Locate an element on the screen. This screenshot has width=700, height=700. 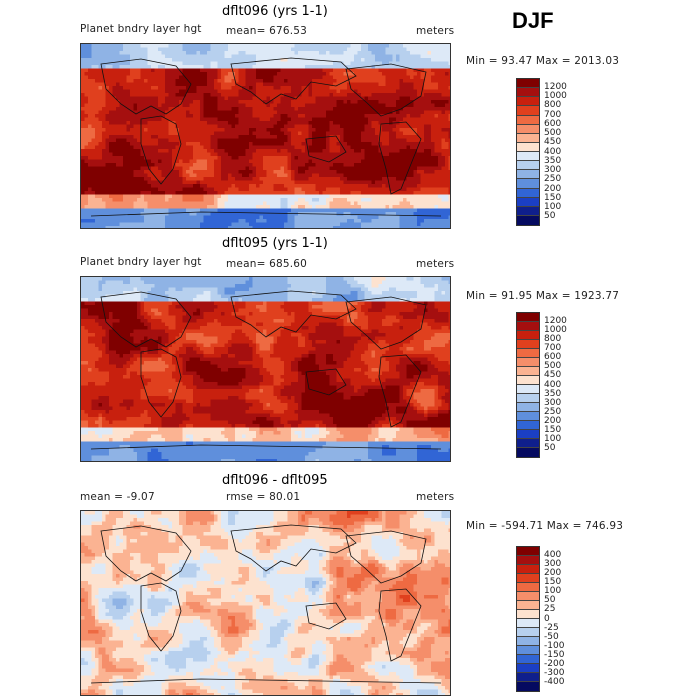
panel-1-units-label: meters is located at coordinates (435, 31).